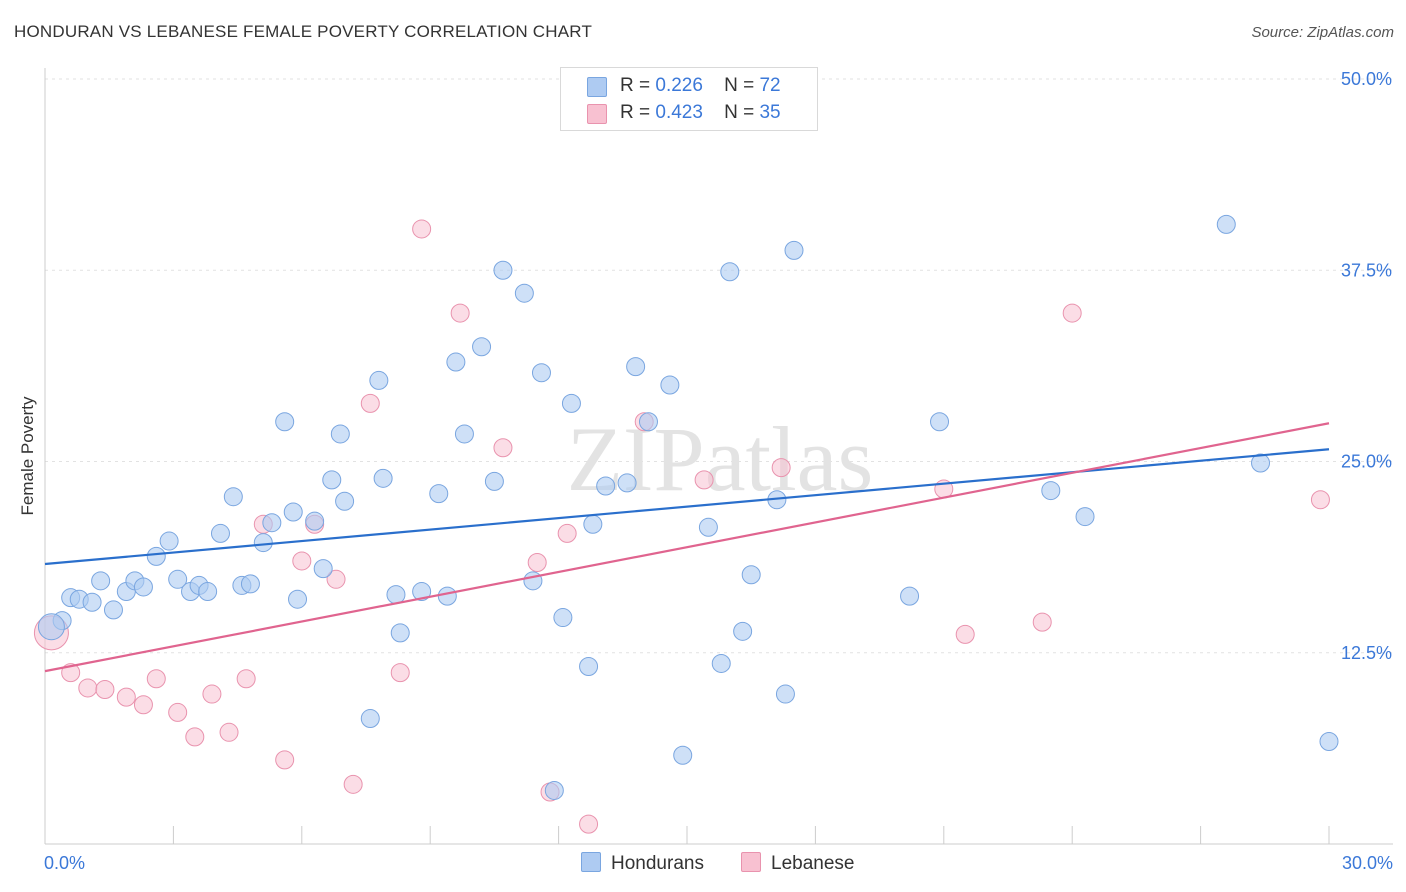  I want to click on y-tick-label: 37.5%, so click(1366, 270).